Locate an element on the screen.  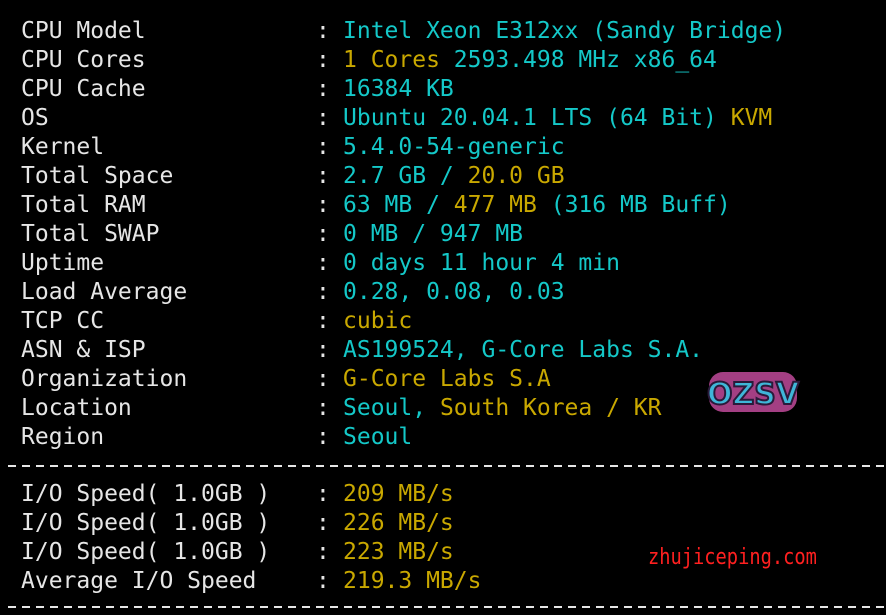
row-label: Organization is located at coordinates (104, 379).